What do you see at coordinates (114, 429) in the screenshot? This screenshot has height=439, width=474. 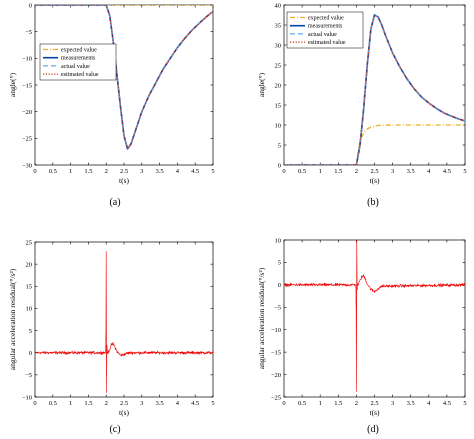 I see `panel-caption: (c)` at bounding box center [114, 429].